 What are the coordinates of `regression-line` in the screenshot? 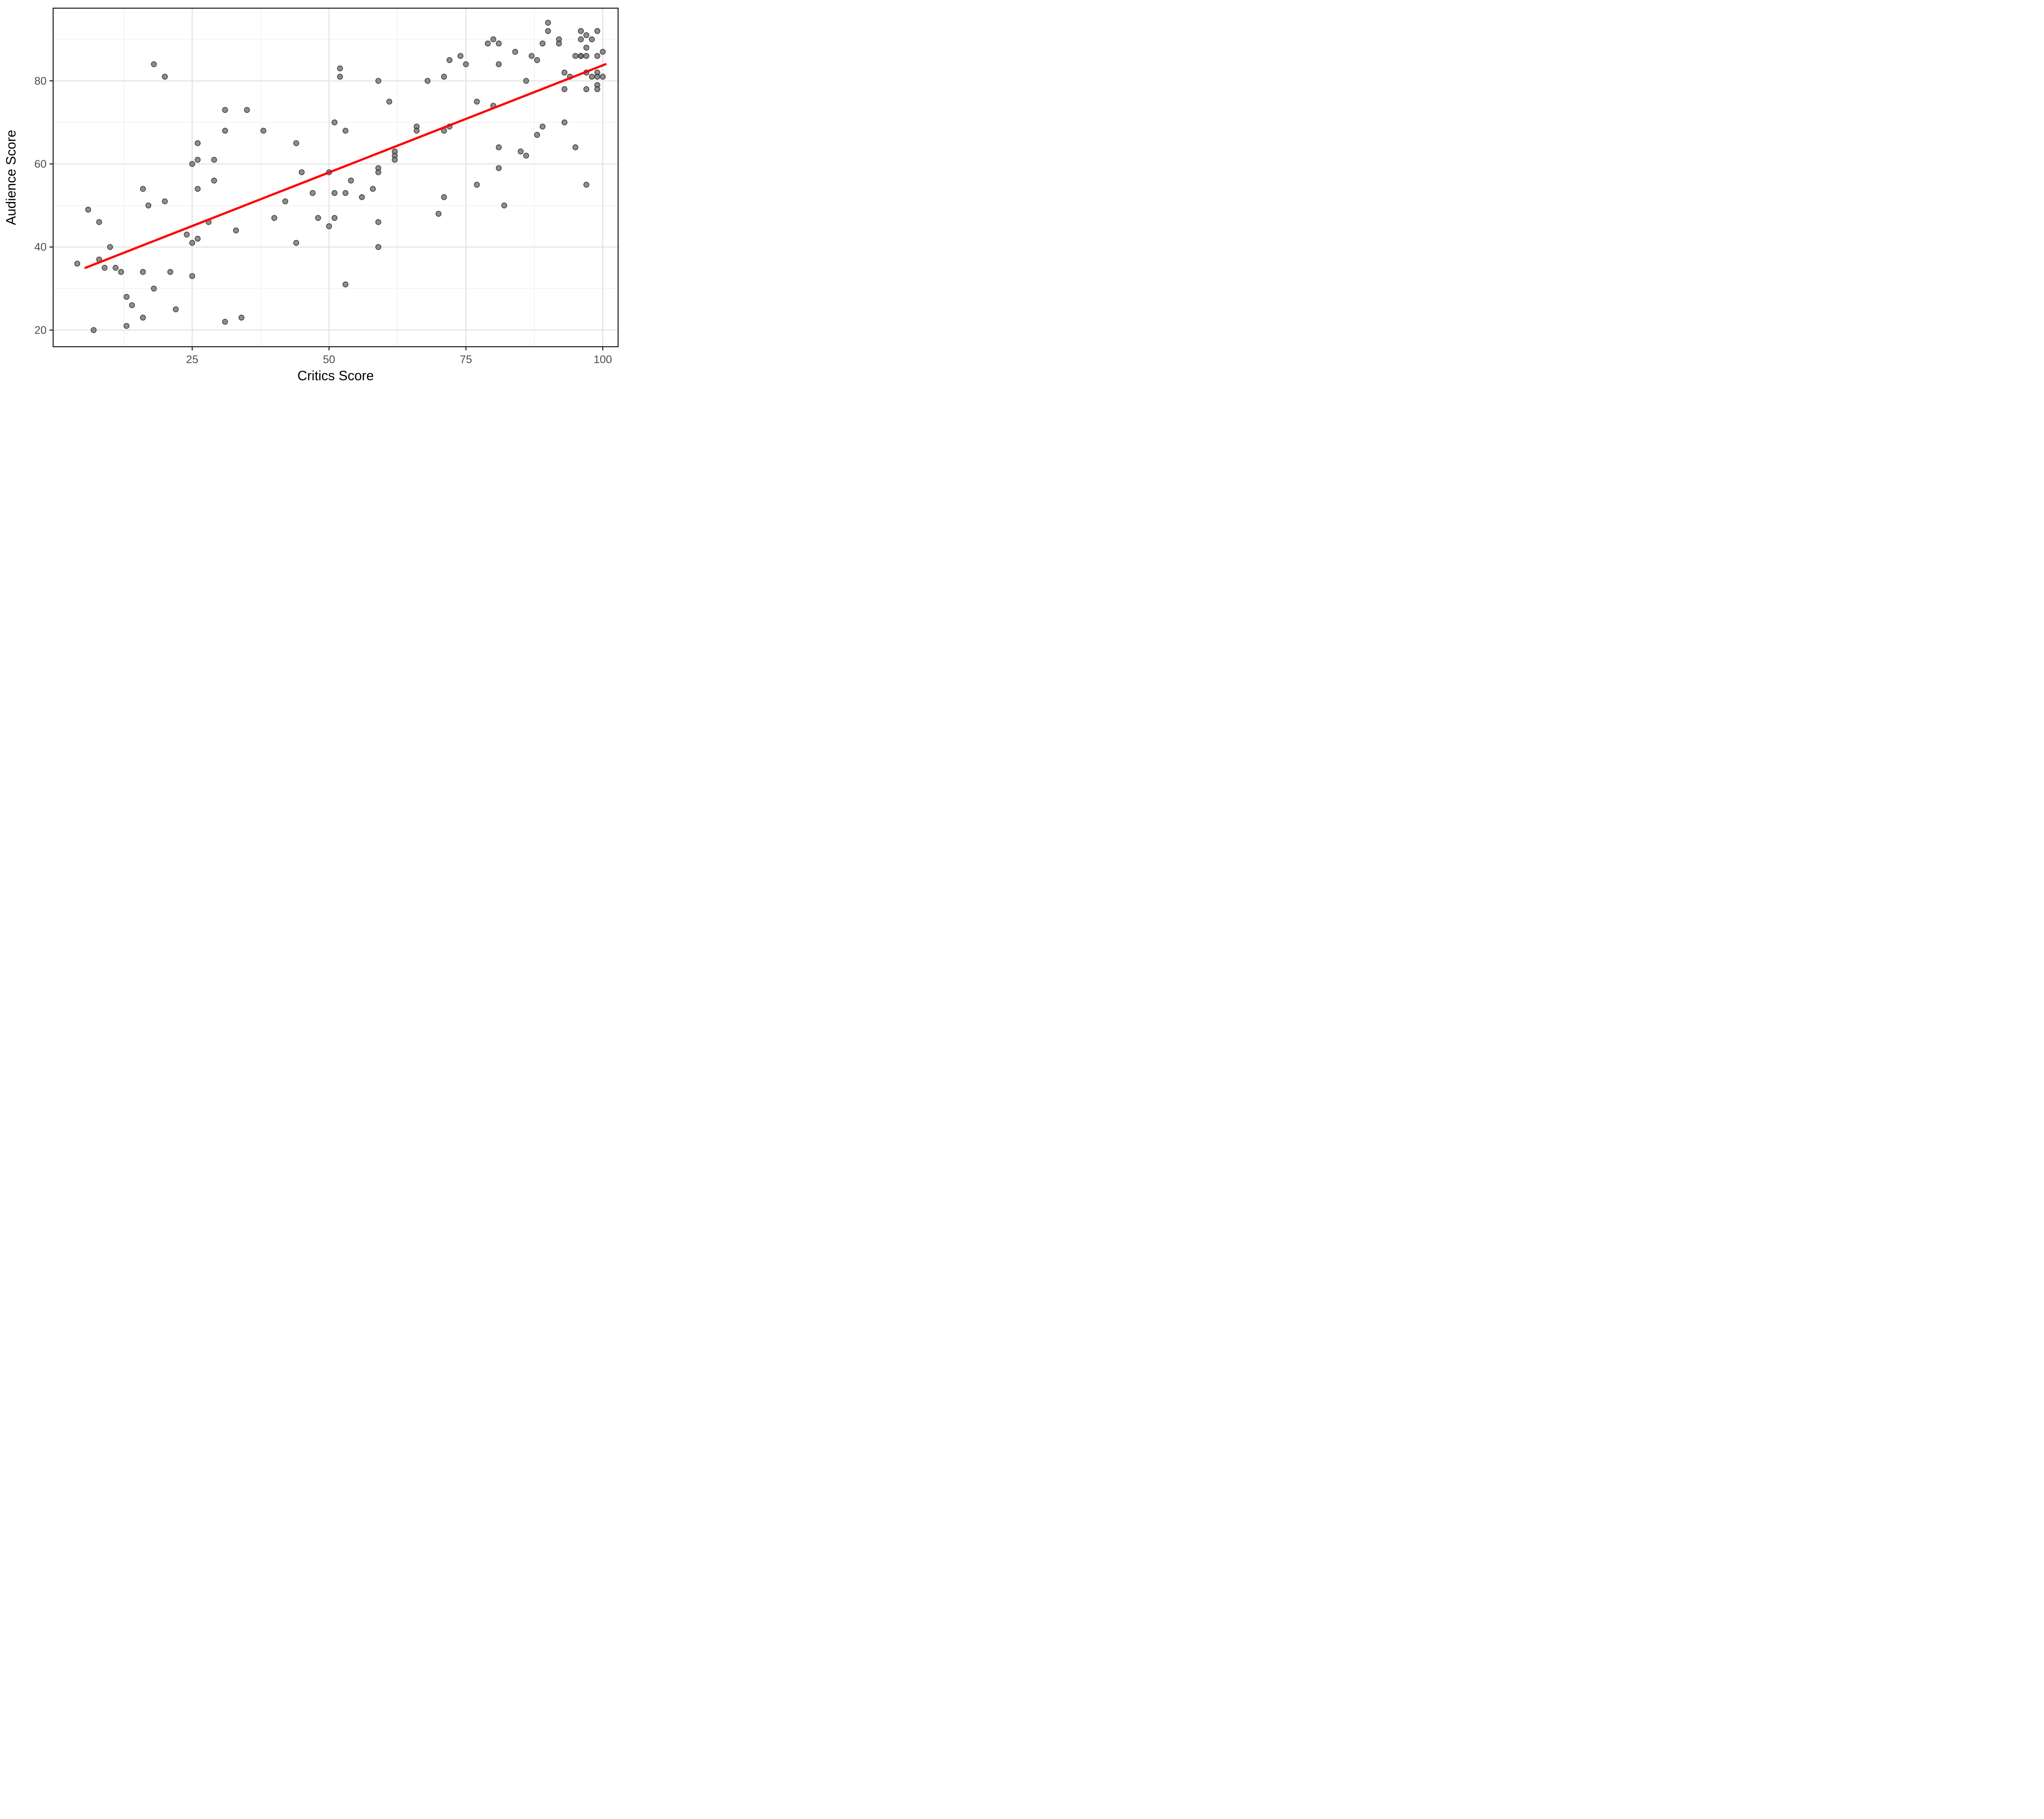 It's located at (346, 166).